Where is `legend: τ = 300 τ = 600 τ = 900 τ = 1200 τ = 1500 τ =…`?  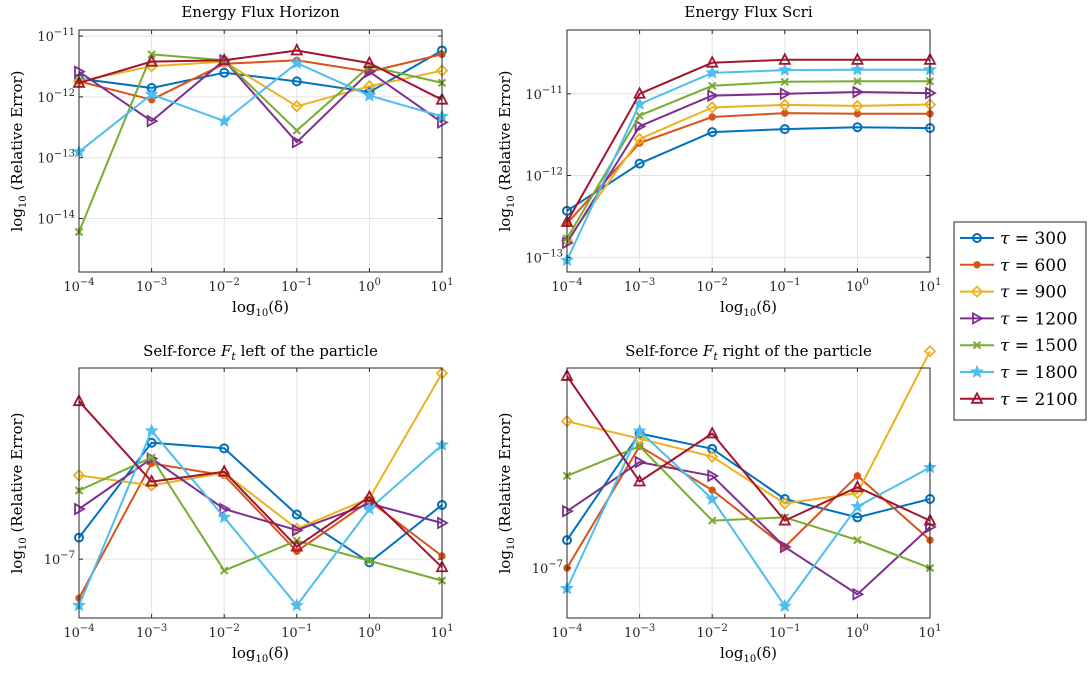 legend: τ = 300 τ = 600 τ = 900 τ = 1200 τ = 1500 τ =… is located at coordinates (1020, 321).